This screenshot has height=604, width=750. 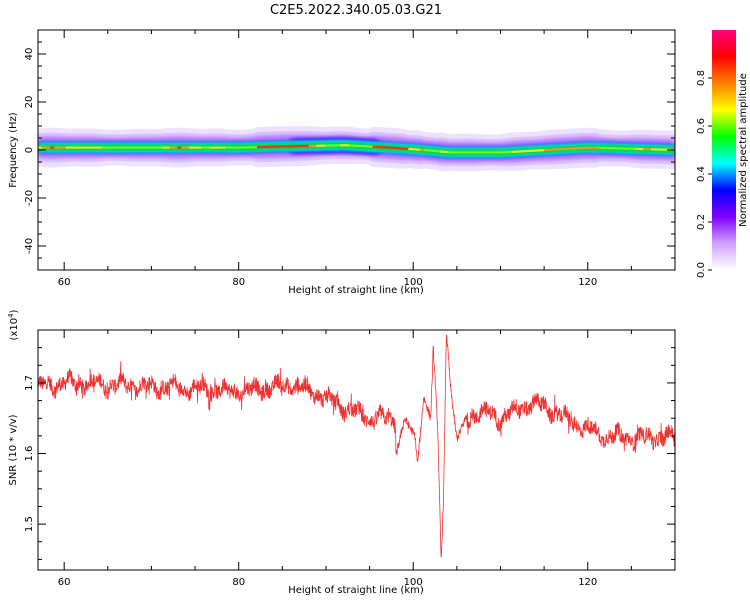 I want to click on colorbar-ramp, so click(x=724, y=150).